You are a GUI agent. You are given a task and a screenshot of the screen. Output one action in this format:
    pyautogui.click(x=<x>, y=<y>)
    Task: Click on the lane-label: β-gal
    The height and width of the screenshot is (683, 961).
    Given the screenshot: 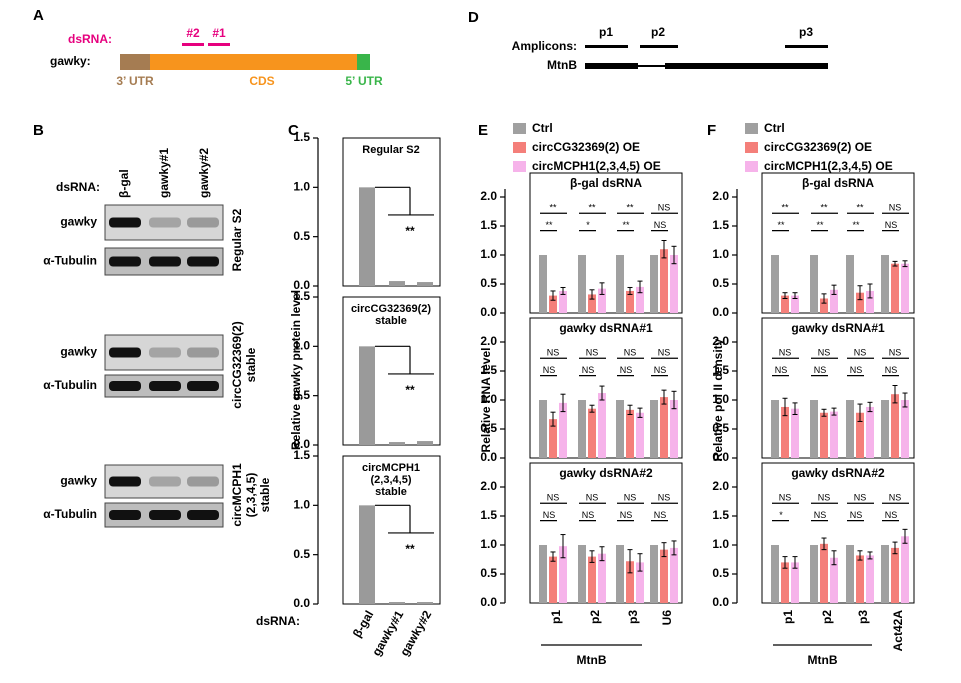 What is the action you would take?
    pyautogui.click(x=124, y=183)
    